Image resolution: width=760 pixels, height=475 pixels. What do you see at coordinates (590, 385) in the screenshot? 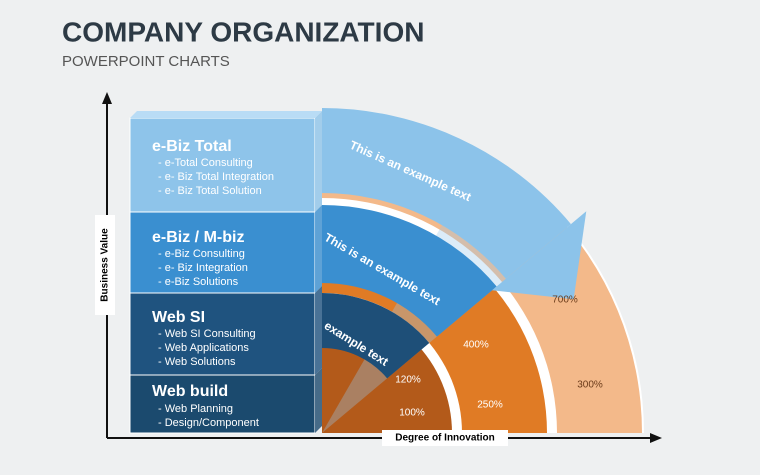
I see `percentage: 300%` at bounding box center [590, 385].